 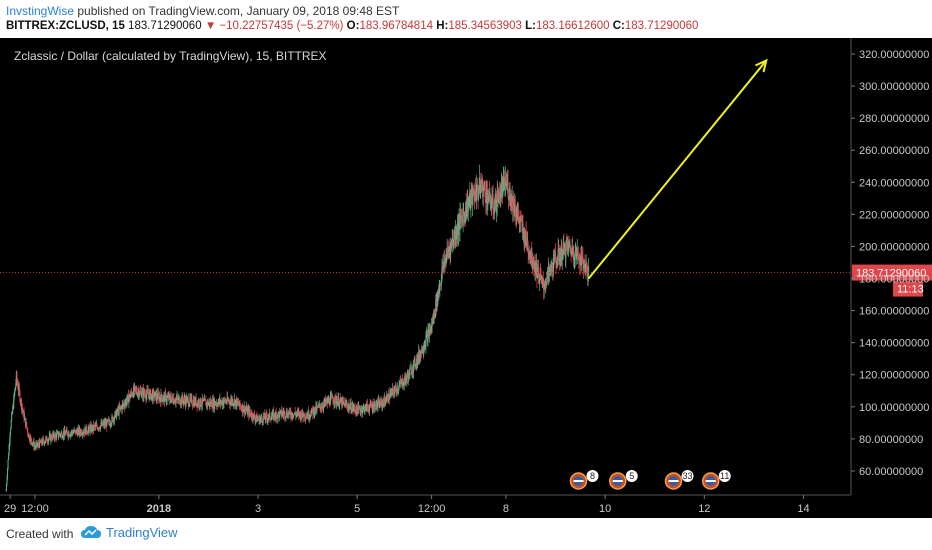 I want to click on economic-events: 8 5 33 11, so click(x=650, y=480).